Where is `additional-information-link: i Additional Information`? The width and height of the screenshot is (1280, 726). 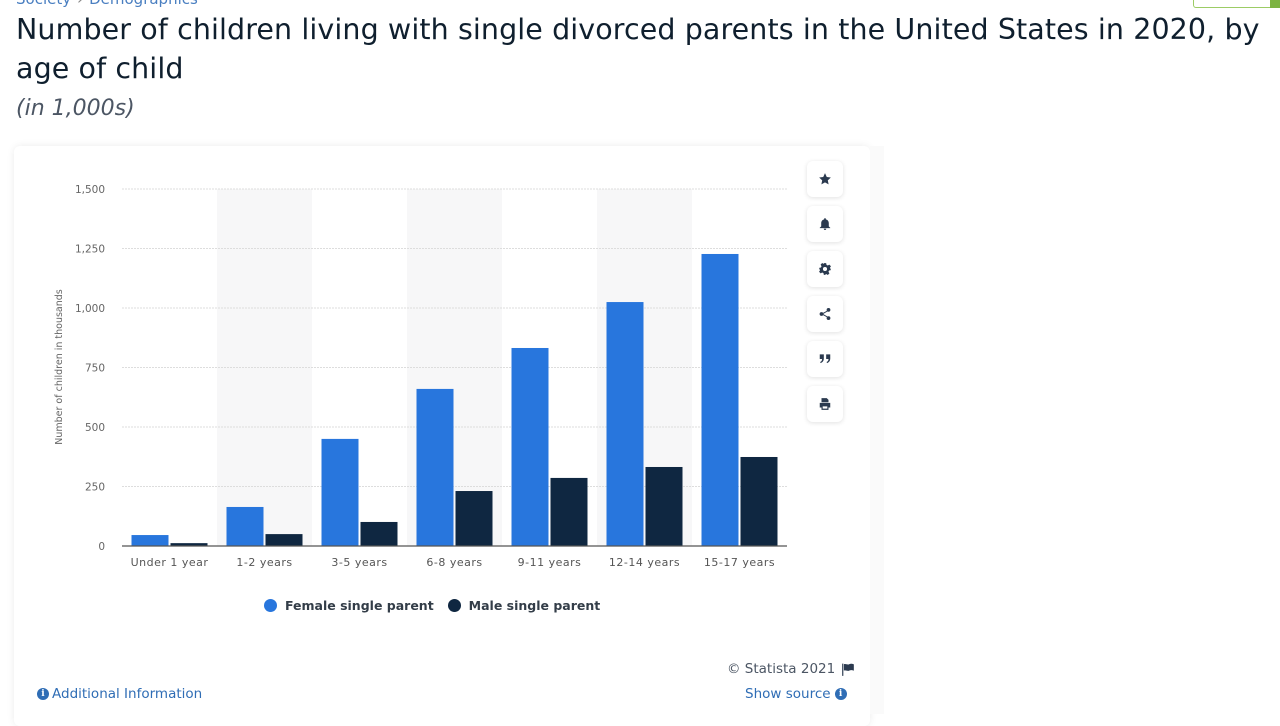 additional-information-link: i Additional Information is located at coordinates (119, 694).